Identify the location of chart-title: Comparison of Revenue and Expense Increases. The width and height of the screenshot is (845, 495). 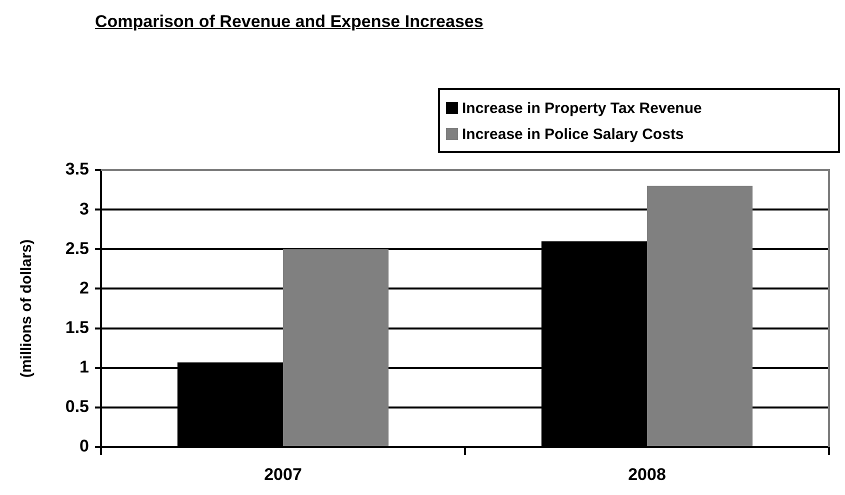
(289, 22).